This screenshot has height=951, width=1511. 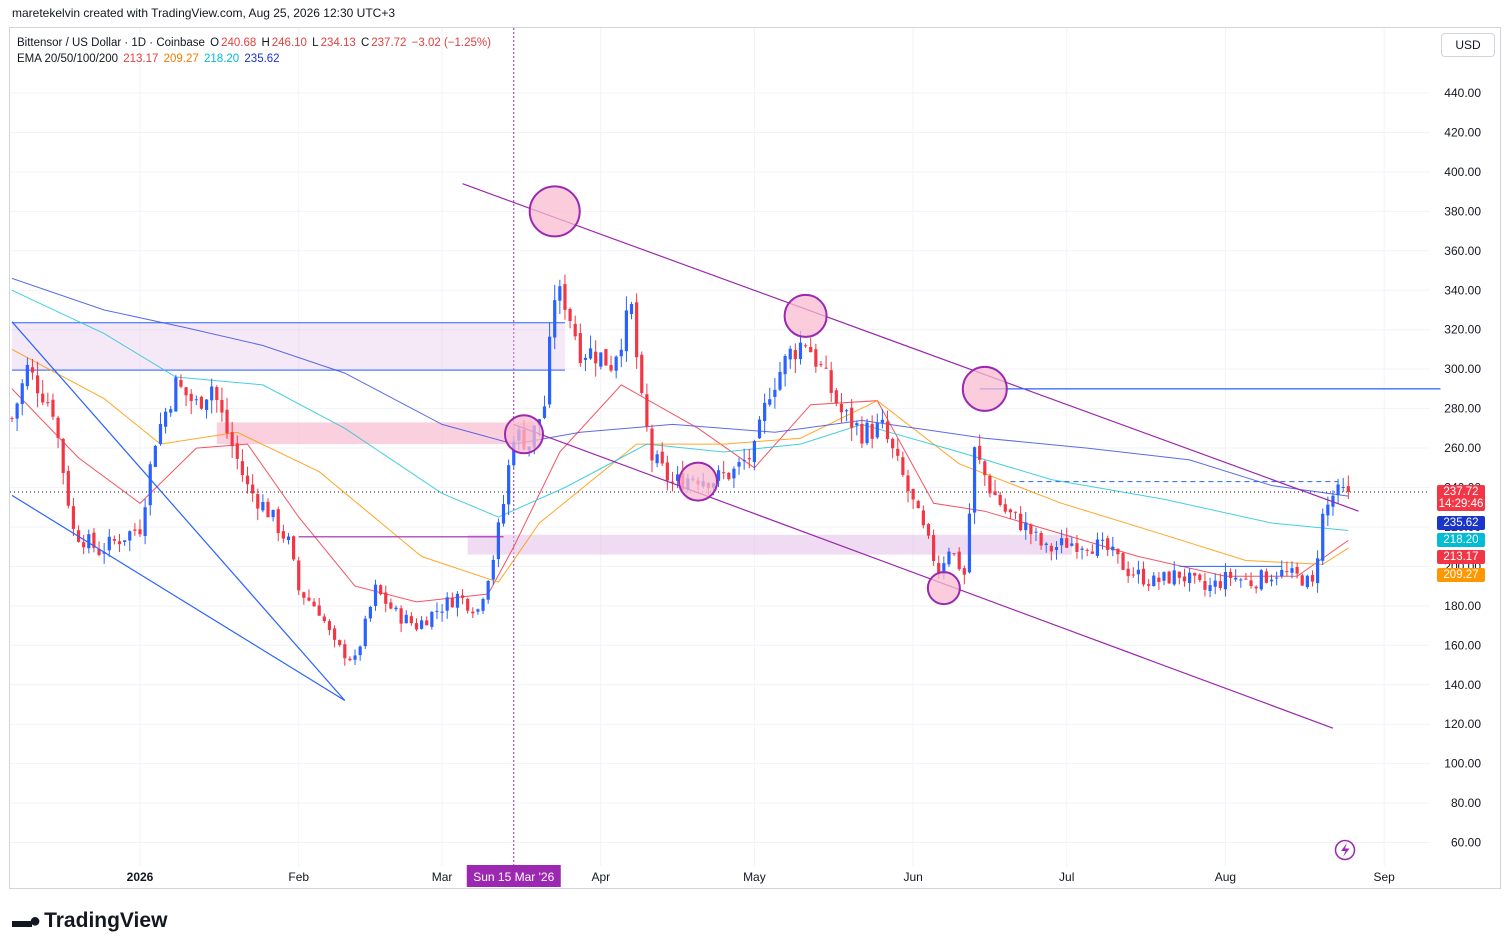 What do you see at coordinates (984, 388) in the screenshot?
I see `highlight-circle` at bounding box center [984, 388].